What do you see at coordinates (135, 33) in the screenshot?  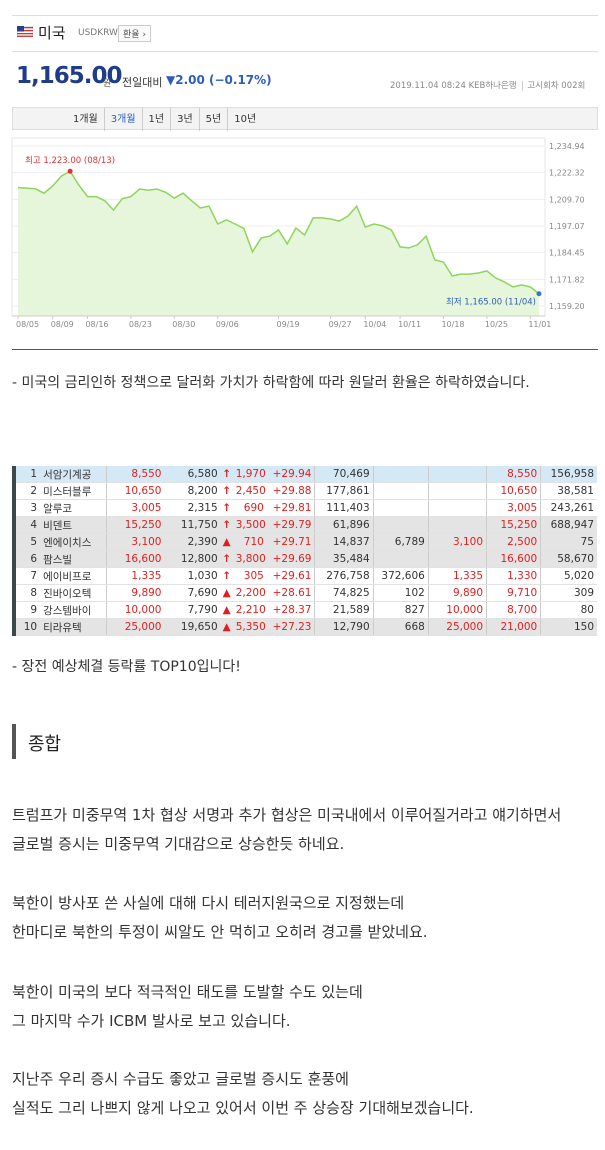 I see `rate-button: 환율 ›` at bounding box center [135, 33].